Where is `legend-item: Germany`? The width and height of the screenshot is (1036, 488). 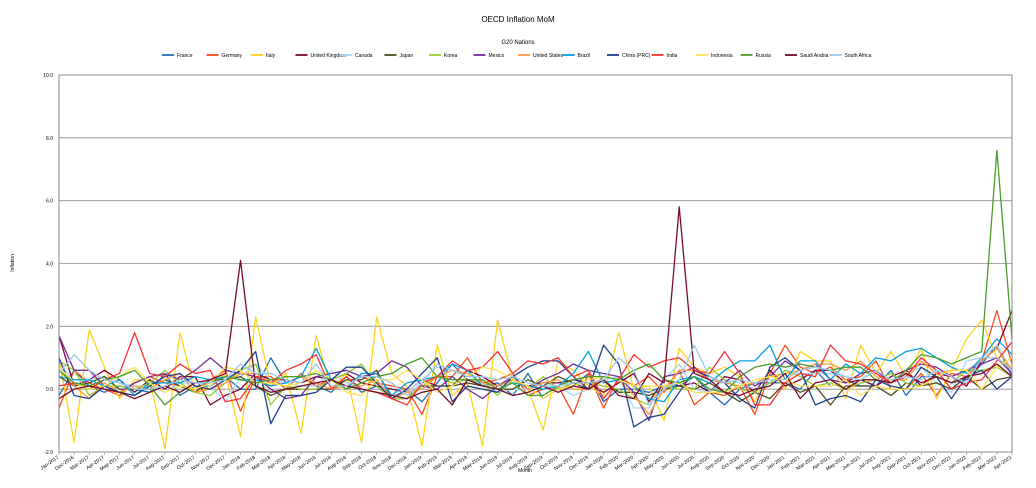
legend-item: Germany is located at coordinates (224, 56).